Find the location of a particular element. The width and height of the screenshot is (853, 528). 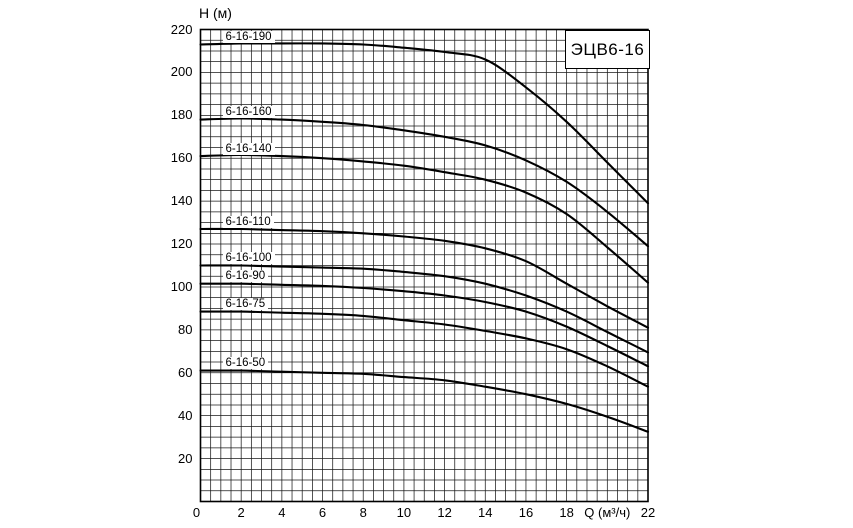

curve-label-6-16-75: 6-16-75 is located at coordinates (245, 304).